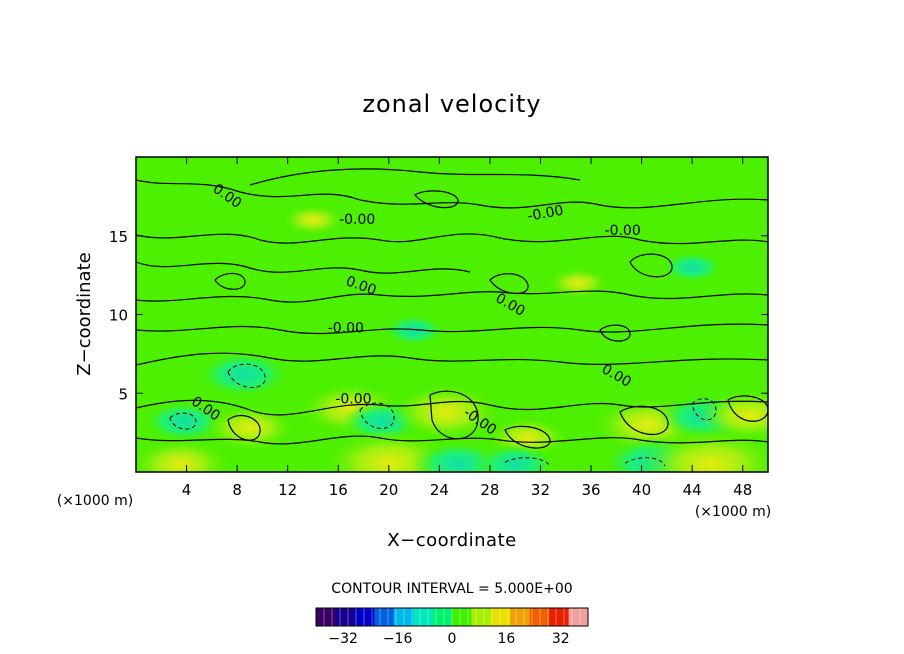 This screenshot has height=654, width=904. I want to click on x-tick-label-5: 24, so click(439, 490).